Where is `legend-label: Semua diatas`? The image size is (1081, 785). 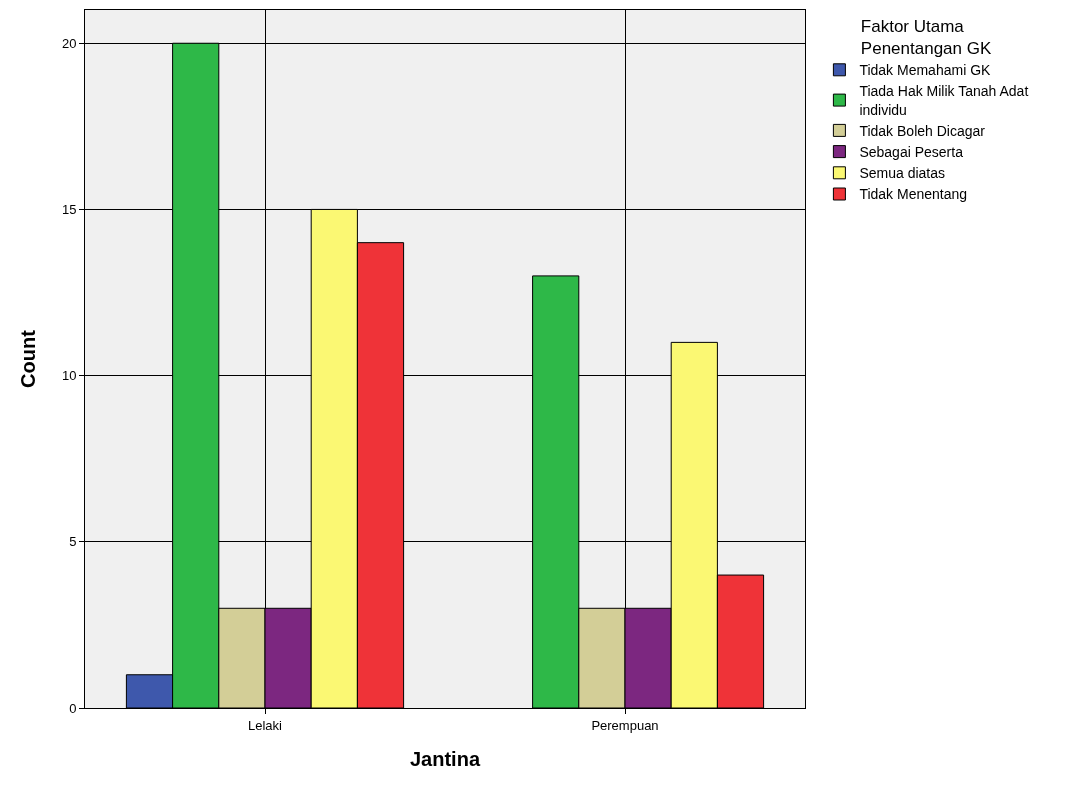
legend-label: Semua diatas is located at coordinates (902, 173).